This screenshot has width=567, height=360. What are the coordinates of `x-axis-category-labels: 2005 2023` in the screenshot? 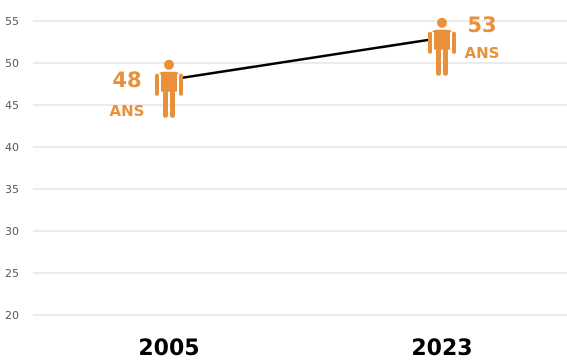 It's located at (305, 348).